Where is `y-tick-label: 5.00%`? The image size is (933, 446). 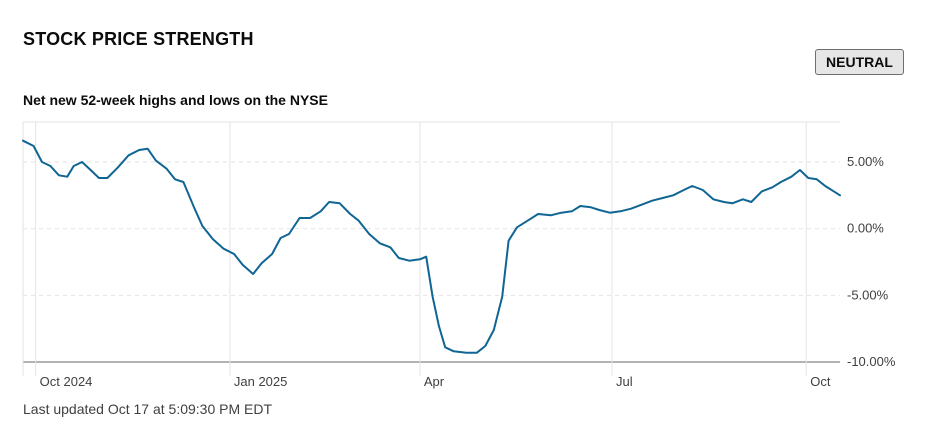 y-tick-label: 5.00% is located at coordinates (865, 161).